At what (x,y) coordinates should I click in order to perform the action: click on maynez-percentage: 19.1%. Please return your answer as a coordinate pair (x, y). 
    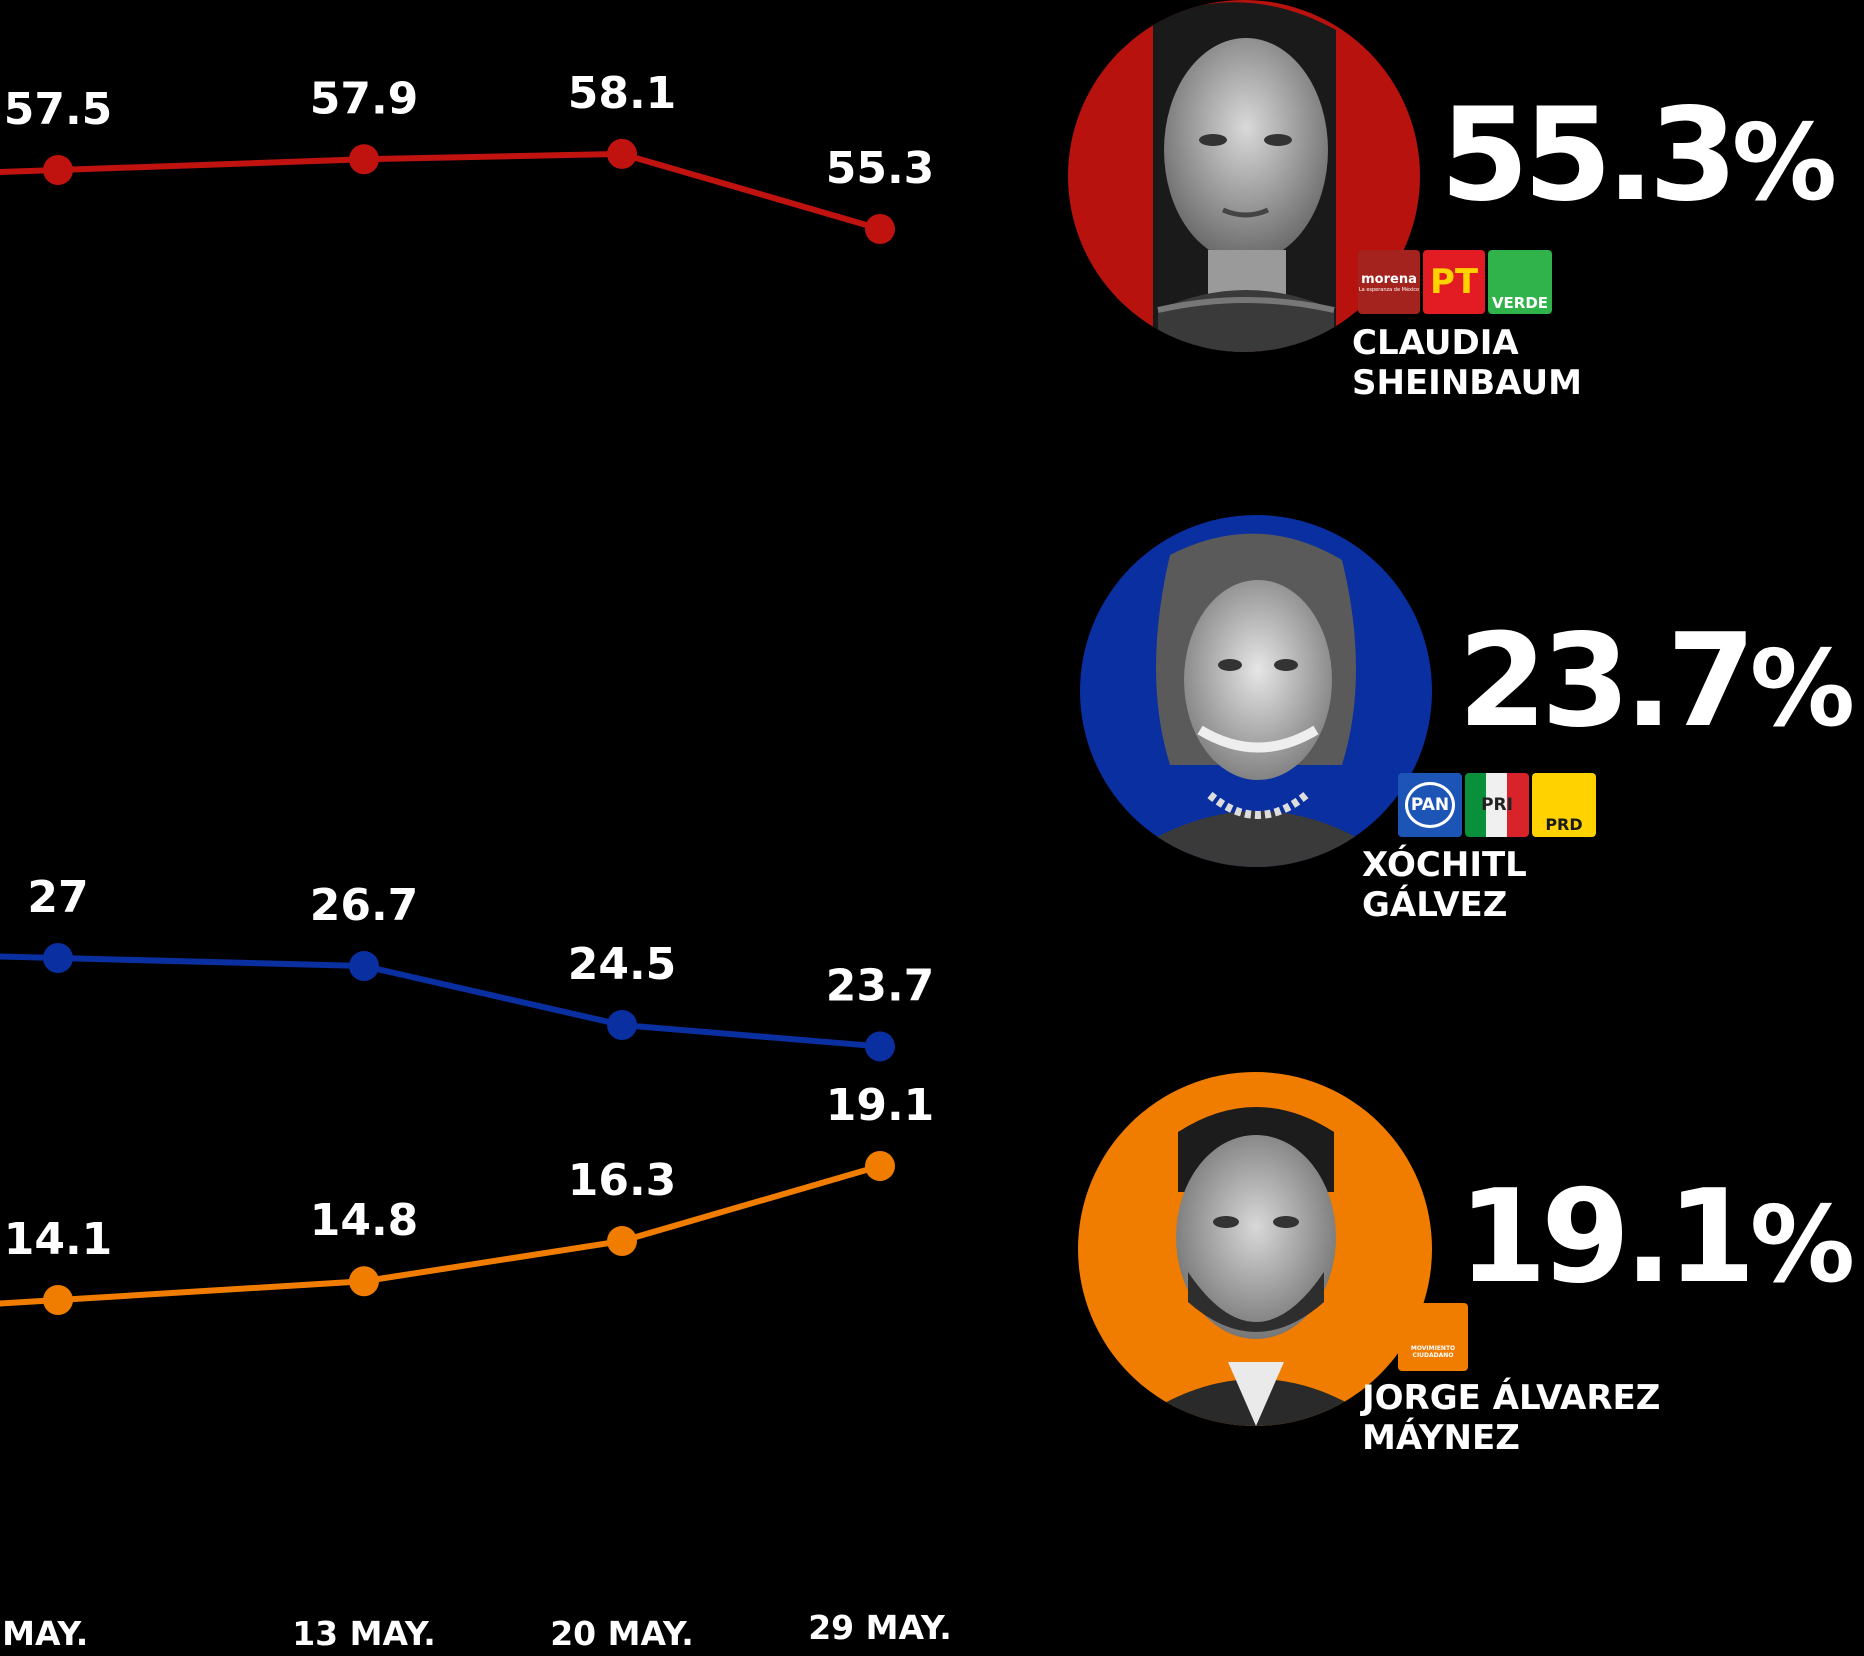
    Looking at the image, I should click on (1656, 1237).